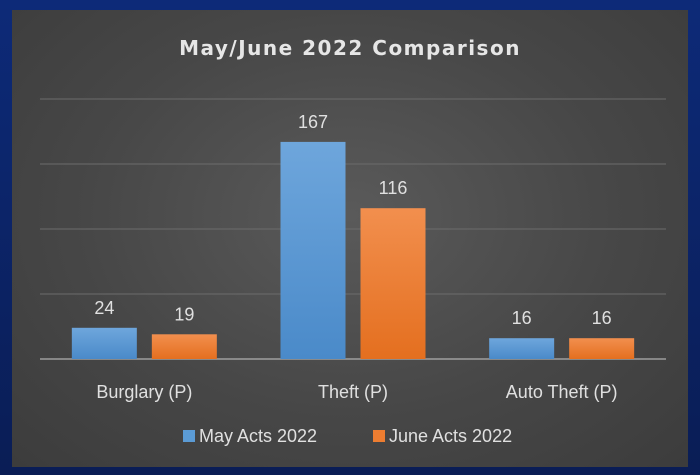  I want to click on data-label: 19, so click(184, 314).